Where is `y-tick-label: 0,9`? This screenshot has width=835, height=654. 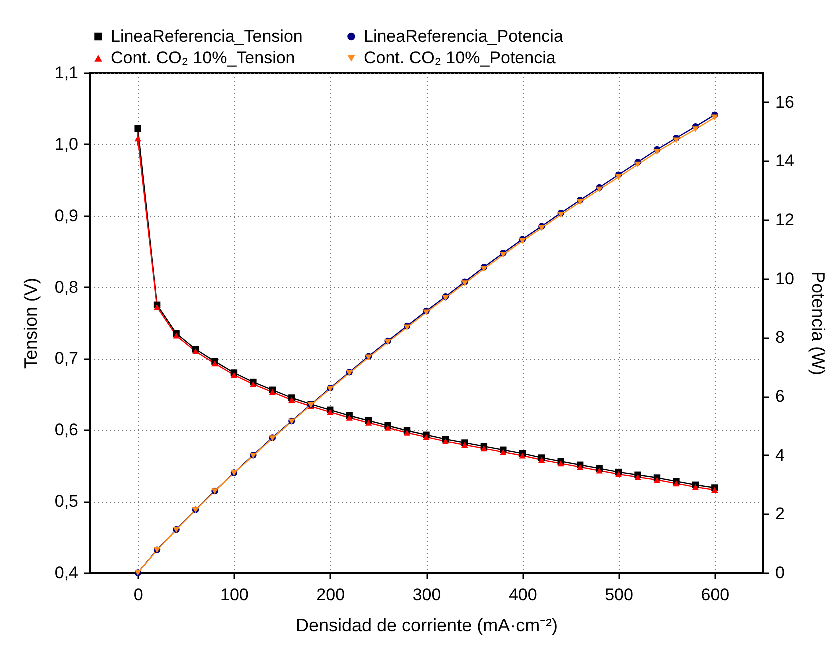 y-tick-label: 0,9 is located at coordinates (66, 216).